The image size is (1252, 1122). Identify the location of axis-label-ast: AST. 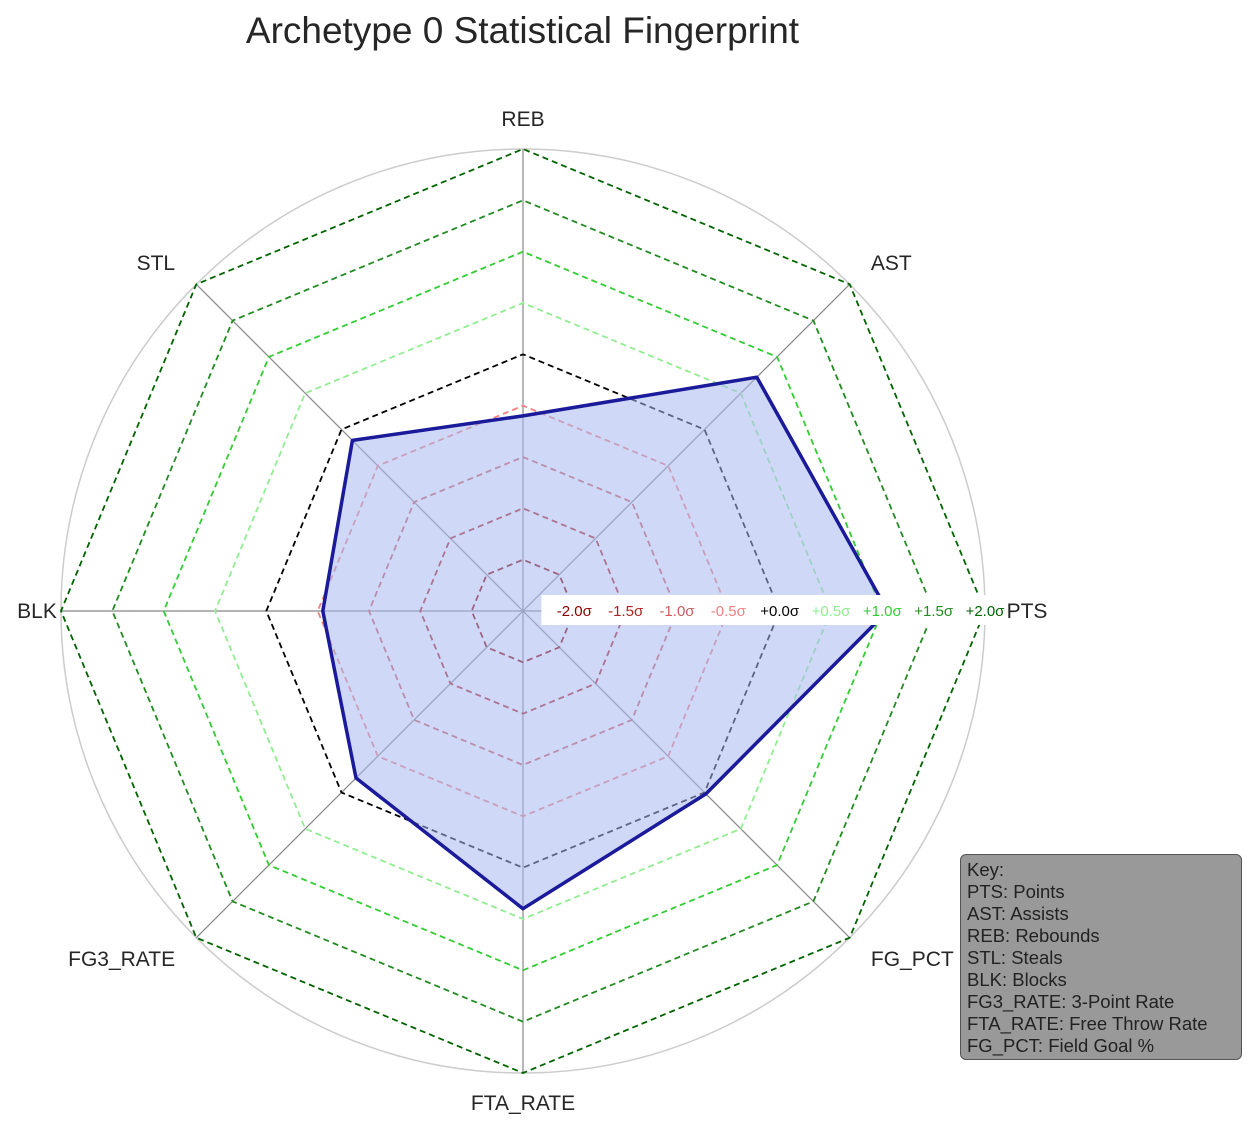
(891, 263).